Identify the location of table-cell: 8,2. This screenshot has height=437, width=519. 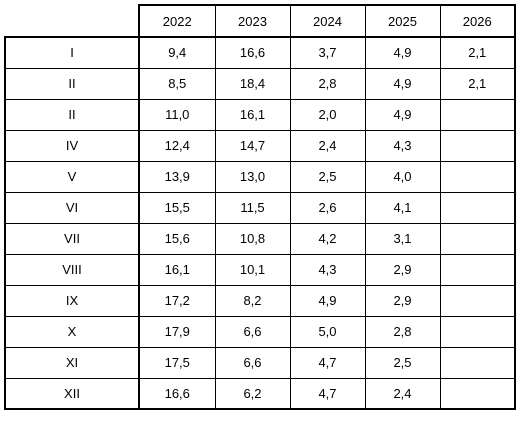
(252, 300).